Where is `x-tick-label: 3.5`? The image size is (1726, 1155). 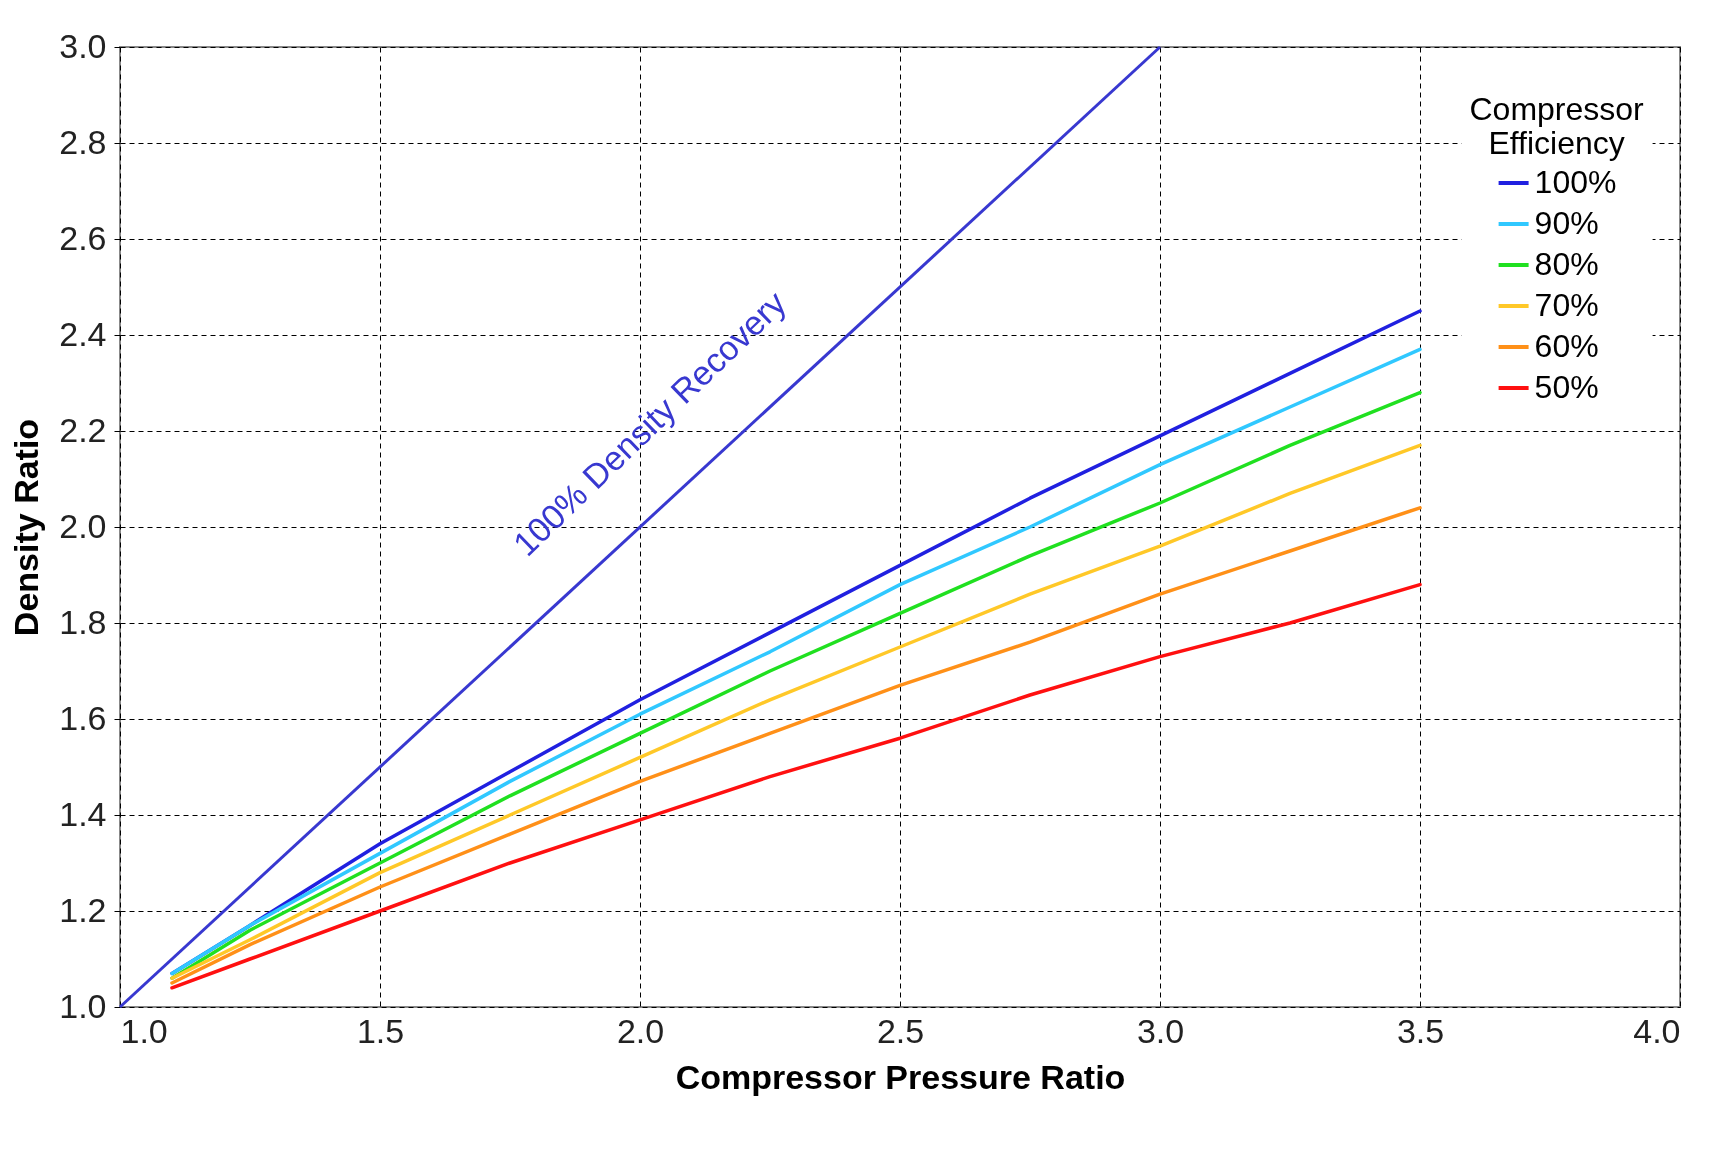 x-tick-label: 3.5 is located at coordinates (1420, 1030).